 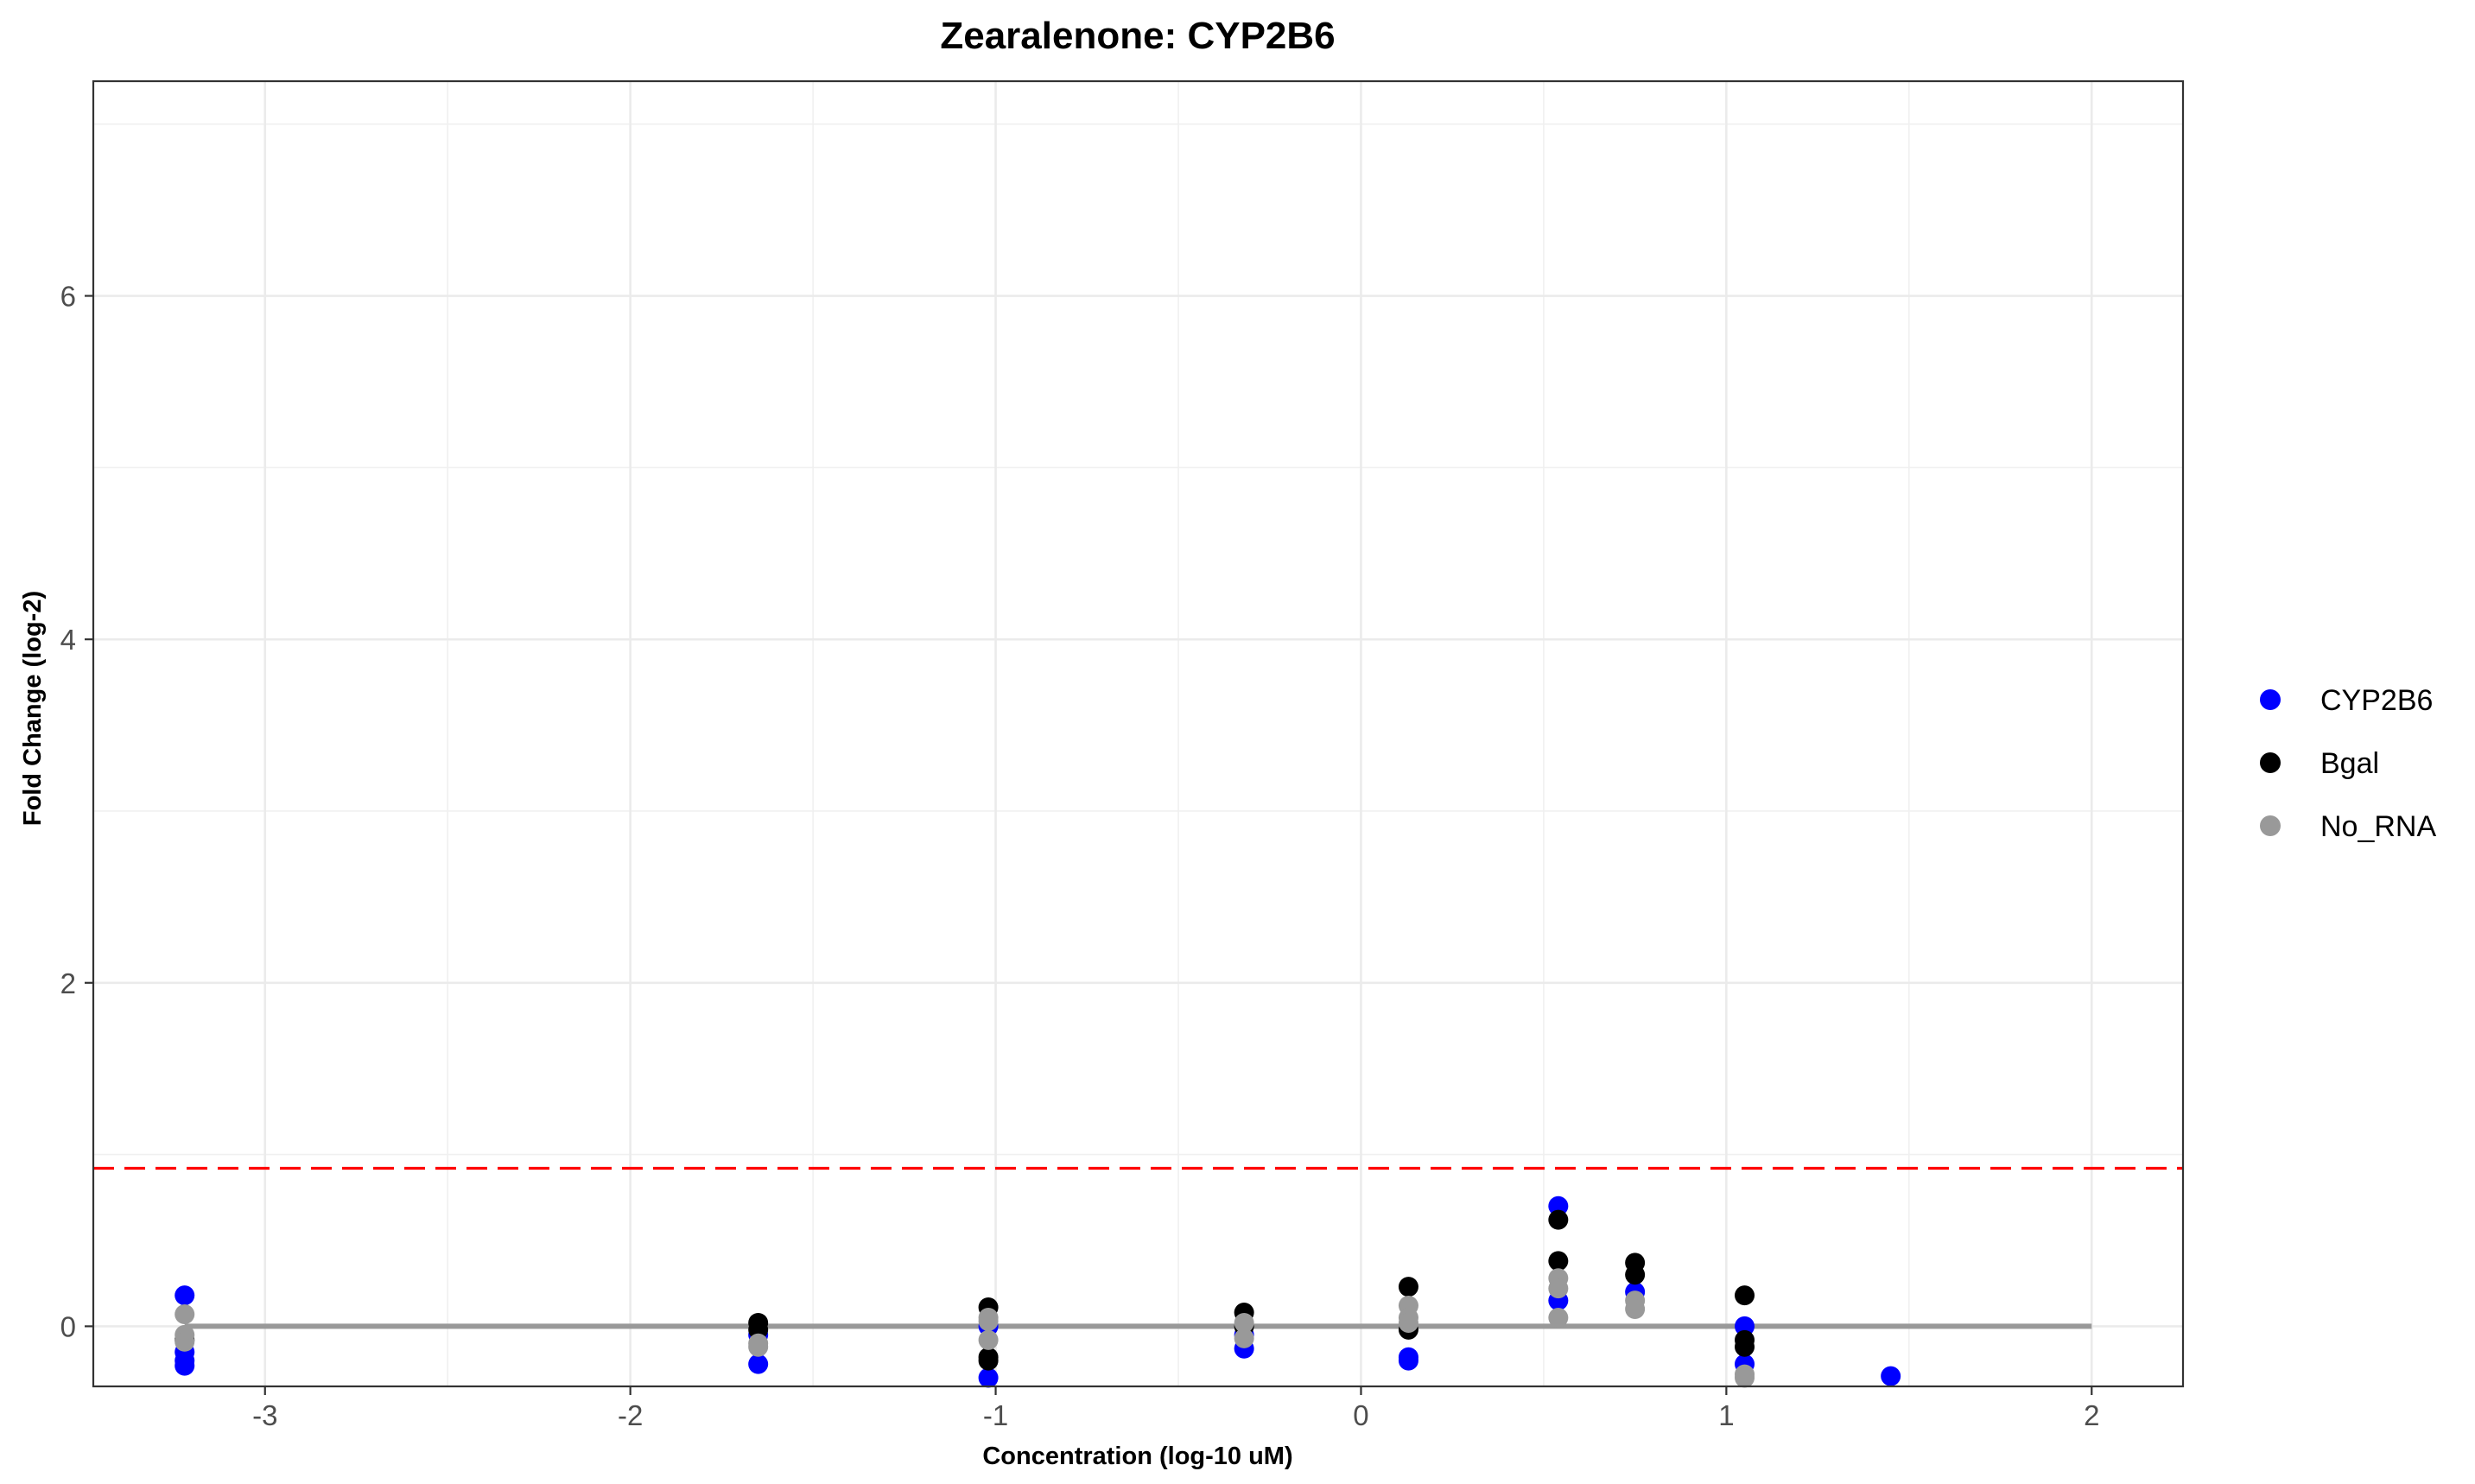 I want to click on chart-title: Zearalenone: CYP2B6, so click(x=1137, y=36).